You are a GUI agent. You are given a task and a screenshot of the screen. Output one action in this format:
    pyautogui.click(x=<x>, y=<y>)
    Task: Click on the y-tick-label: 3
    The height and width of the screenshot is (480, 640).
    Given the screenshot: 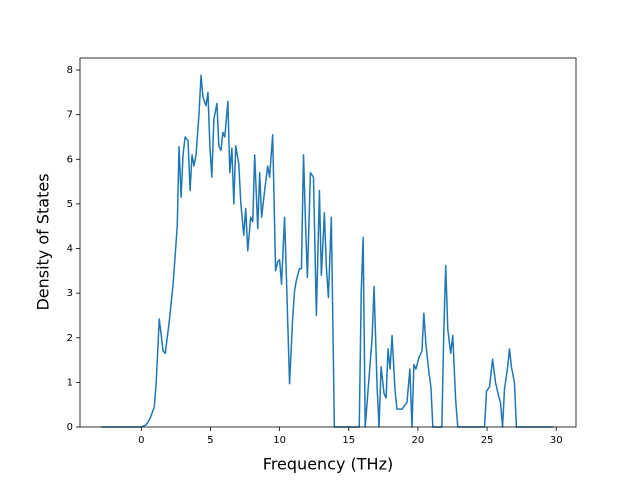 What is the action you would take?
    pyautogui.click(x=70, y=293)
    